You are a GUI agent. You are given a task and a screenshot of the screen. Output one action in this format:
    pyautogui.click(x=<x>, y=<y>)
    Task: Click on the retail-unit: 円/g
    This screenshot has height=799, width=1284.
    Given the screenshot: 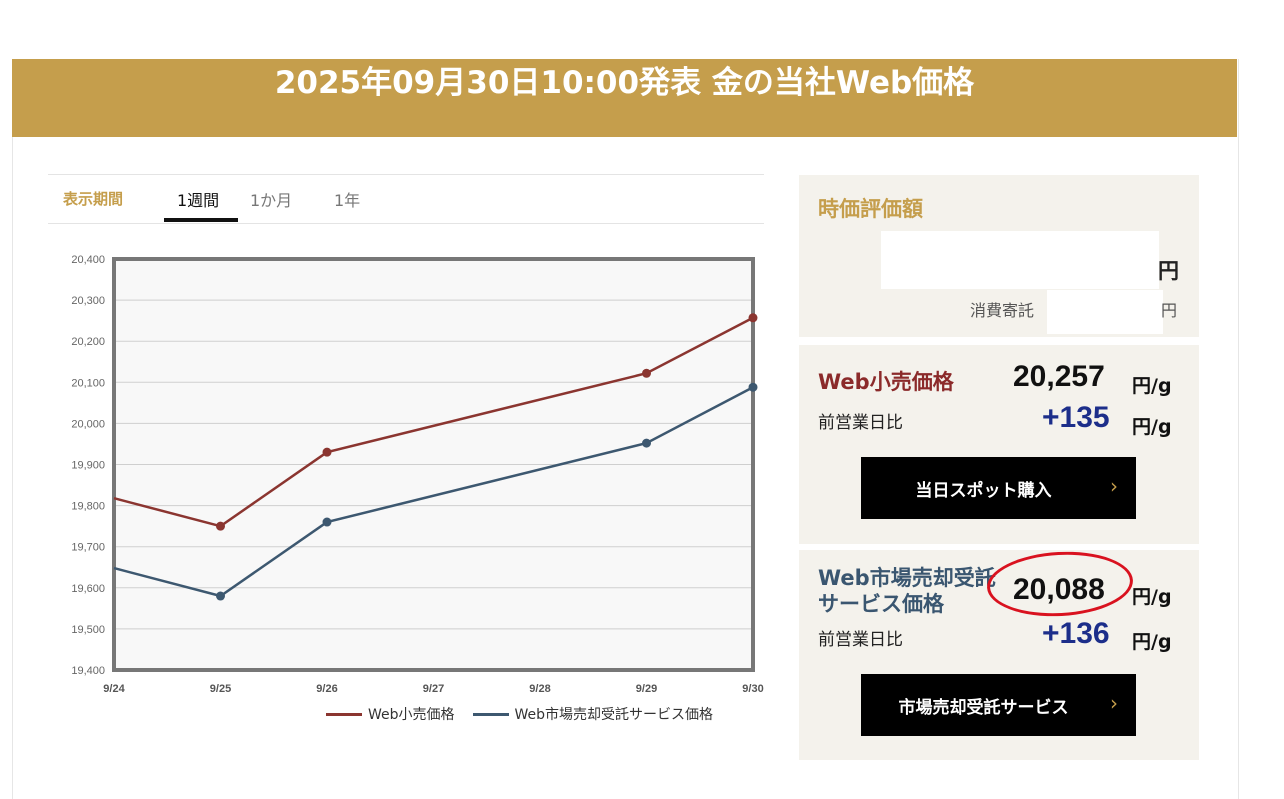 What is the action you would take?
    pyautogui.click(x=1152, y=386)
    